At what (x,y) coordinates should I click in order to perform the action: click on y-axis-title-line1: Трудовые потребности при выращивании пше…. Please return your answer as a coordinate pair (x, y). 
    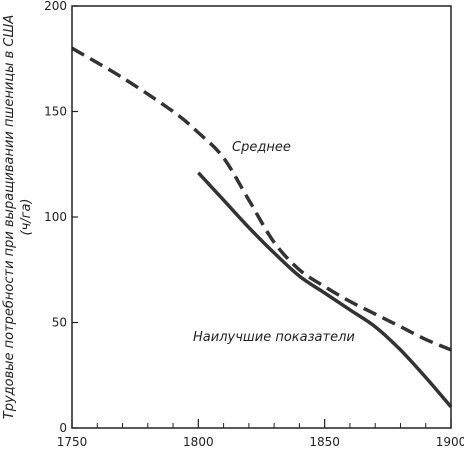
    Looking at the image, I should click on (9, 217).